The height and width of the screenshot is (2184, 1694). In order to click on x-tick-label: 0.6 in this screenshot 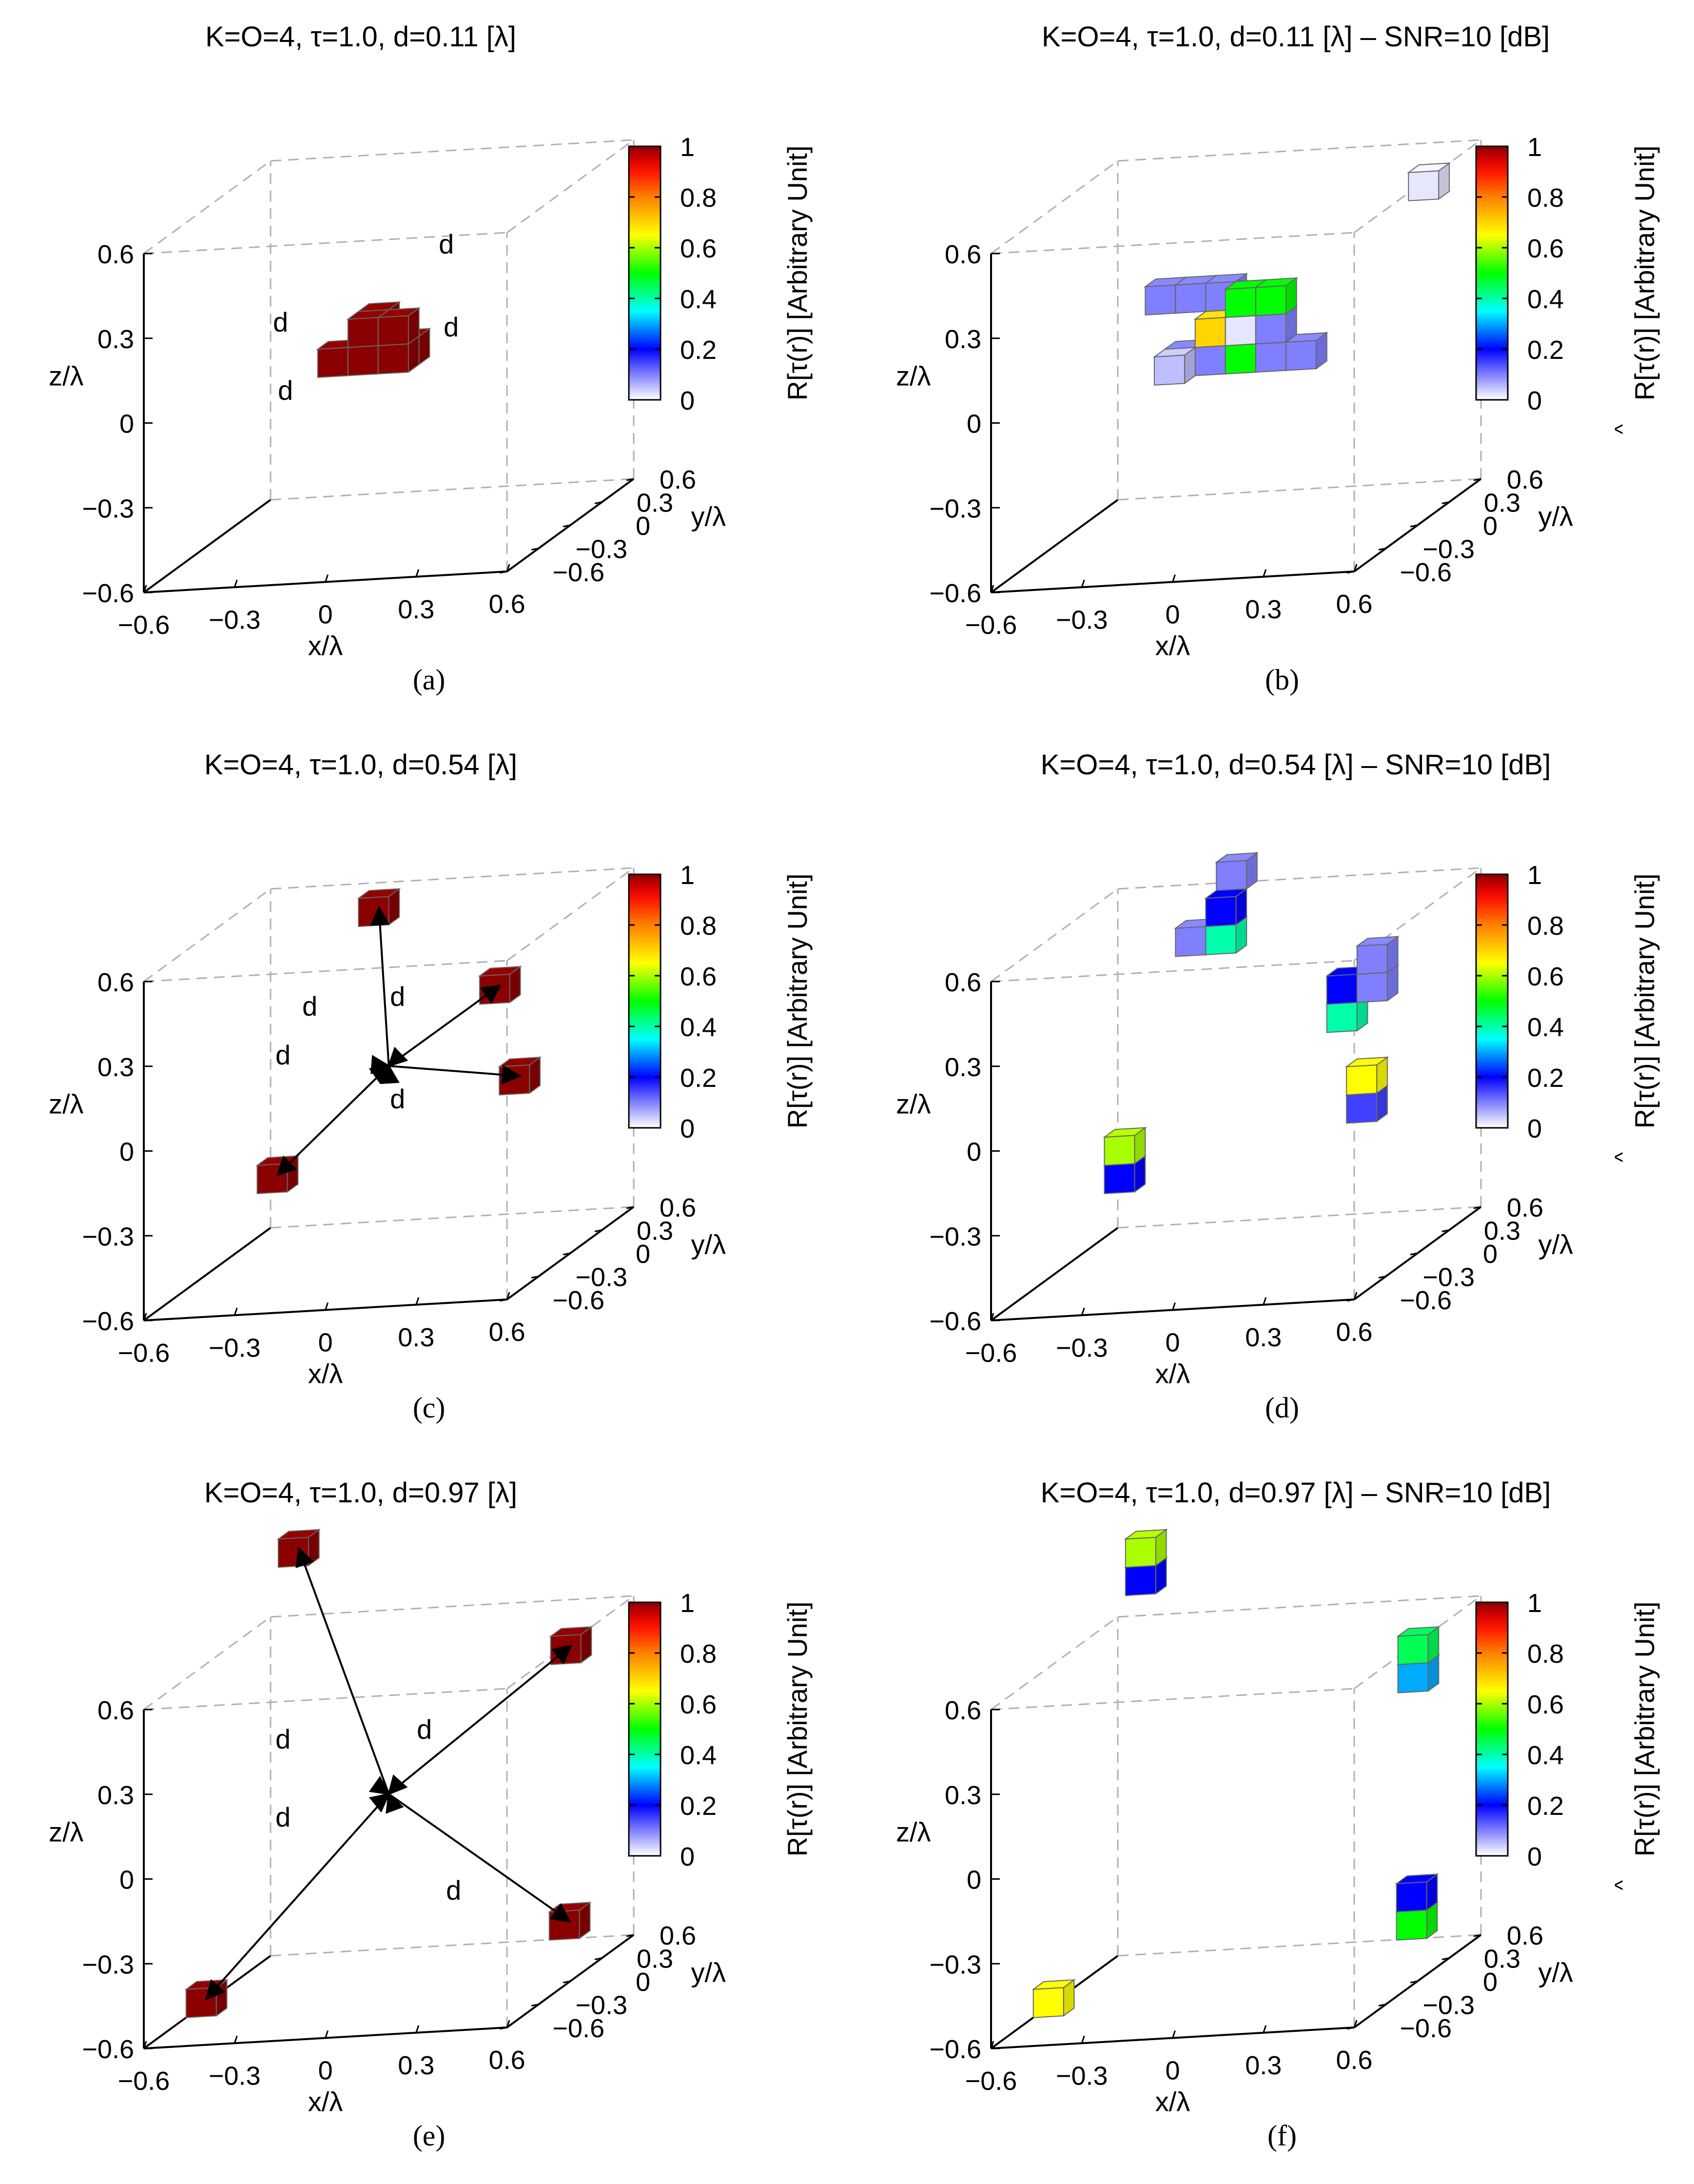, I will do `click(1354, 1332)`.